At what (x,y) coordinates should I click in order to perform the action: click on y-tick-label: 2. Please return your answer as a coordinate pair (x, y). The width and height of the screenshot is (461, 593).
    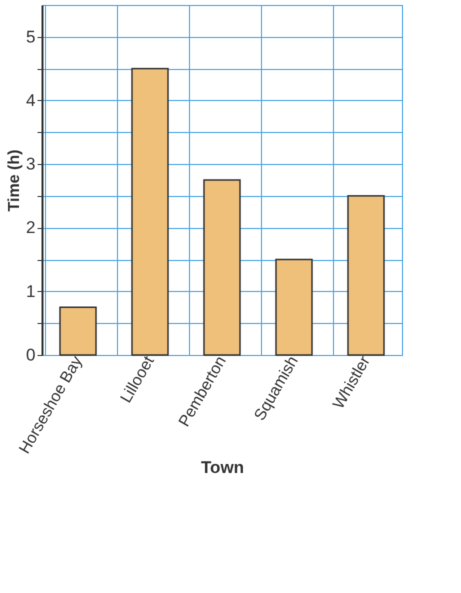
    Looking at the image, I should click on (31, 228).